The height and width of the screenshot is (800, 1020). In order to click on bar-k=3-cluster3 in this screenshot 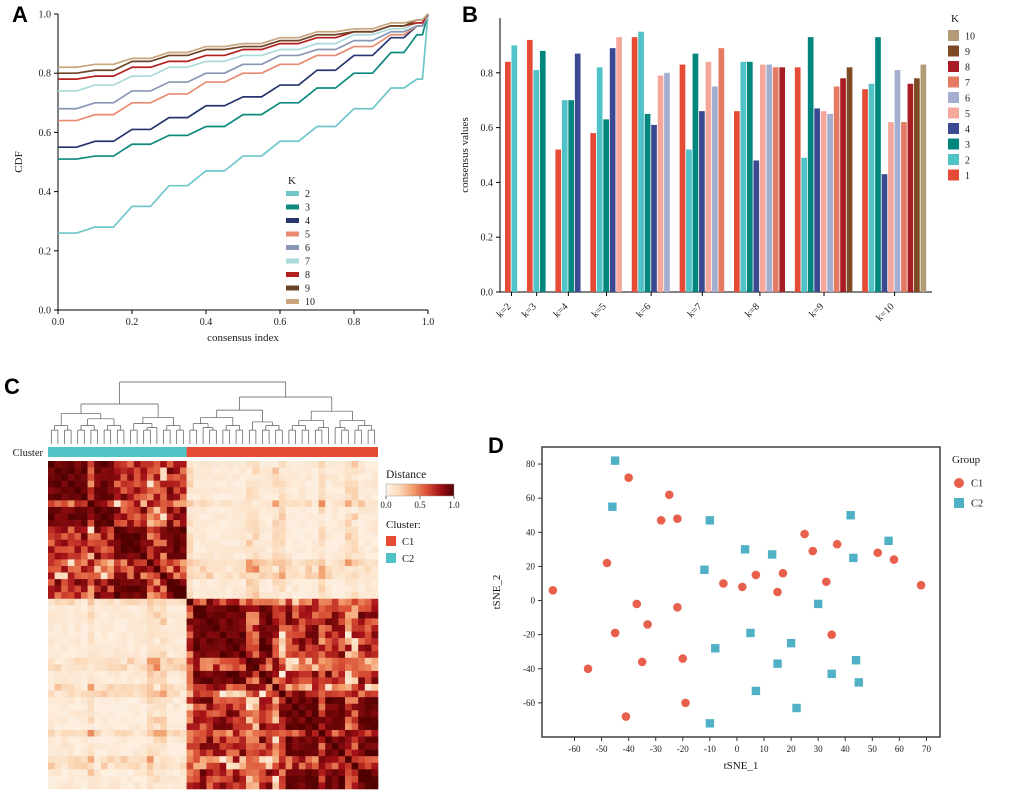, I will do `click(542, 171)`.